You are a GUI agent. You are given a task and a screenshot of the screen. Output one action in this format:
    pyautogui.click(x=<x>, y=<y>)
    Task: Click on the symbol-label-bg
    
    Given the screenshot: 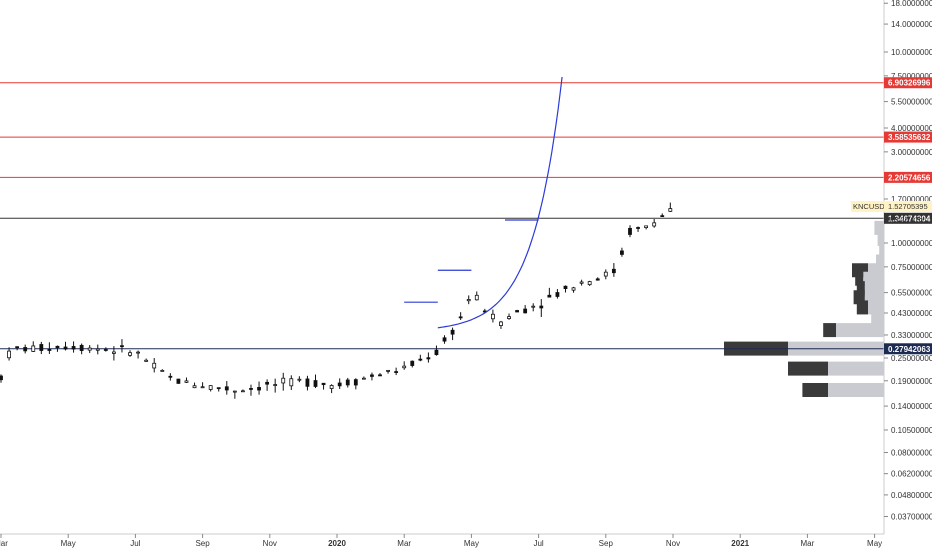 What is the action you would take?
    pyautogui.click(x=867, y=206)
    